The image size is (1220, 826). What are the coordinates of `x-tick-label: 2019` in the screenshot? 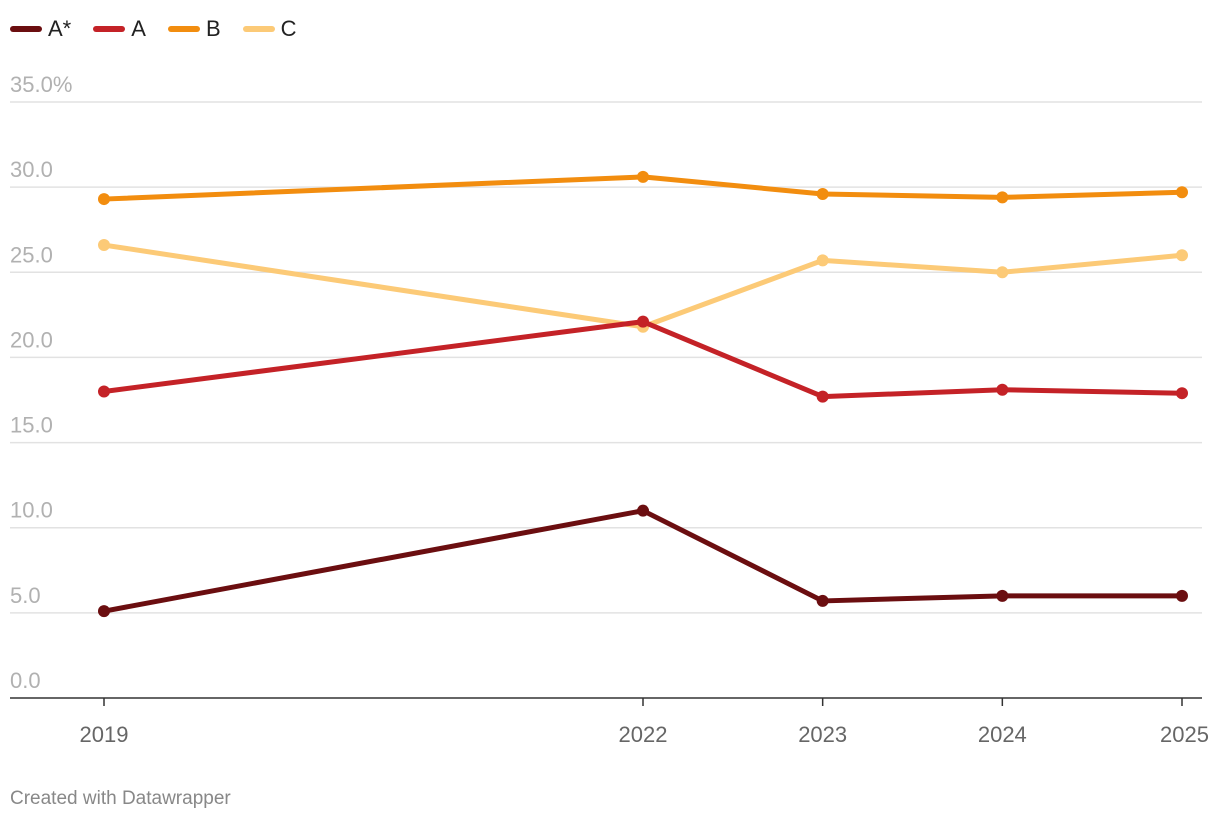 It's located at (104, 734).